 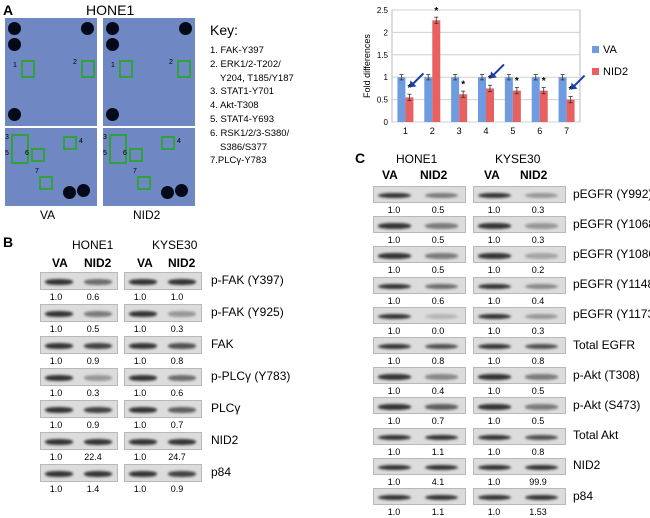 I want to click on y-axis-label: Fold differences, so click(x=367, y=66).